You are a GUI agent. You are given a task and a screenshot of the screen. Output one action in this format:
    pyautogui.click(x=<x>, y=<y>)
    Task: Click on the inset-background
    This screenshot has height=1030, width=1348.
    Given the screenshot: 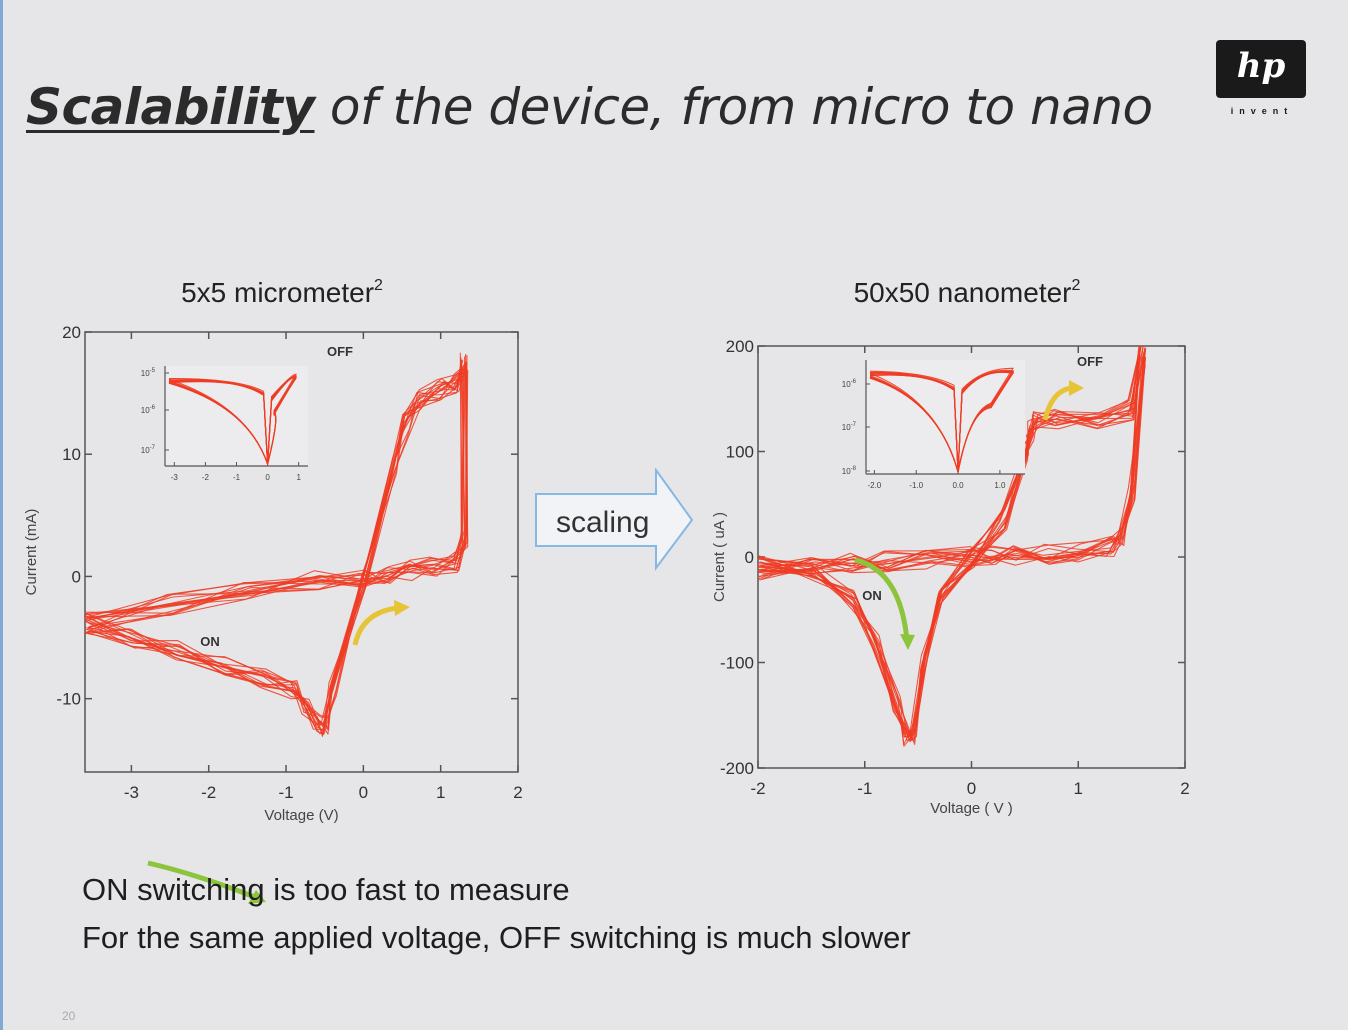 What is the action you would take?
    pyautogui.click(x=945, y=417)
    